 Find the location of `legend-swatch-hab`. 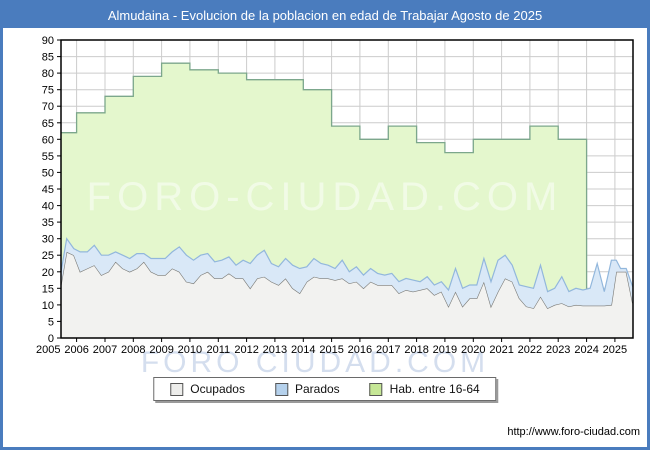

legend-swatch-hab is located at coordinates (376, 389).